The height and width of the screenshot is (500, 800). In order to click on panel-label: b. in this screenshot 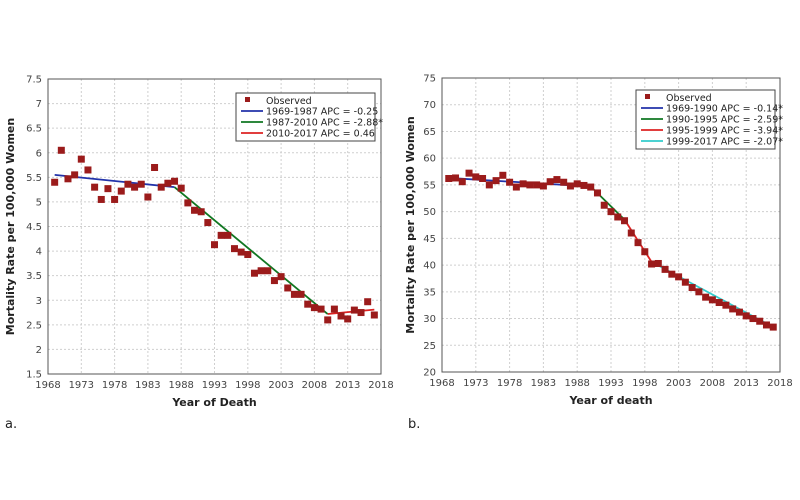, I will do `click(414, 424)`.